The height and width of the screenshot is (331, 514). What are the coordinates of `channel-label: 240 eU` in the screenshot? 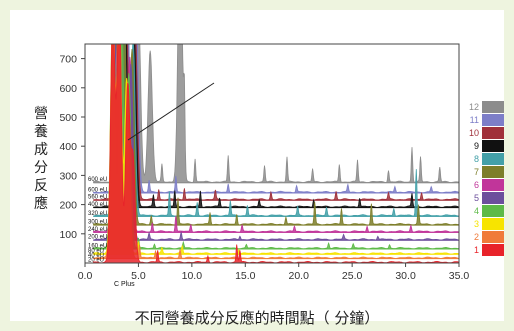 It's located at (97, 230).